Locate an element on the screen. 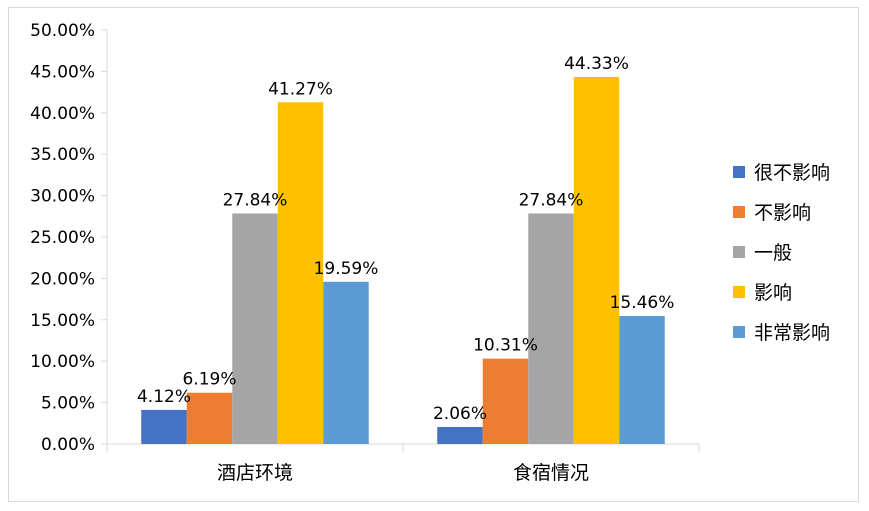 This screenshot has width=869, height=511. data-label: 2.06% is located at coordinates (460, 414).